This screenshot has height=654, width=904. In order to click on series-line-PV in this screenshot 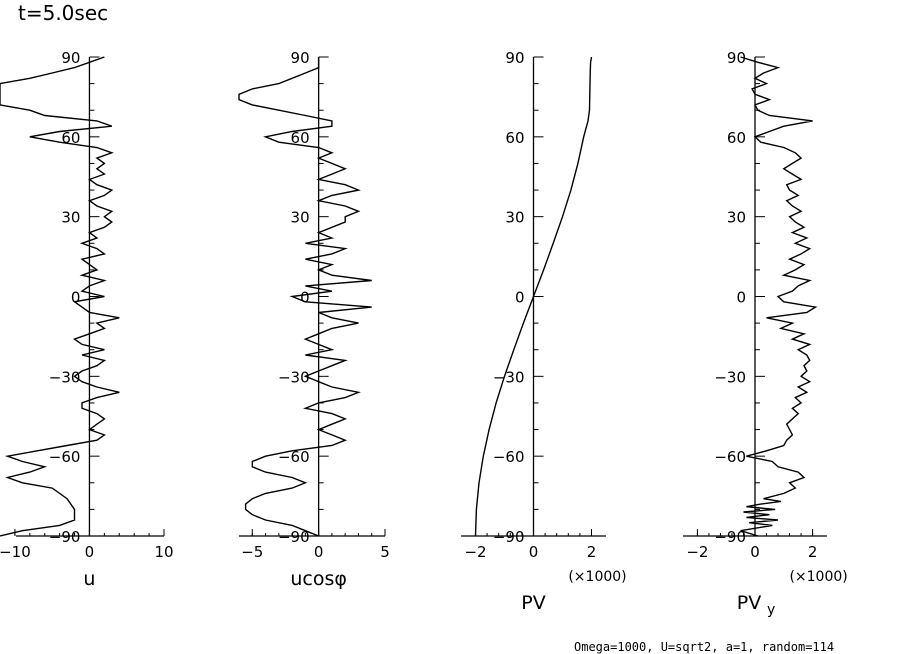, I will do `click(533, 296)`.